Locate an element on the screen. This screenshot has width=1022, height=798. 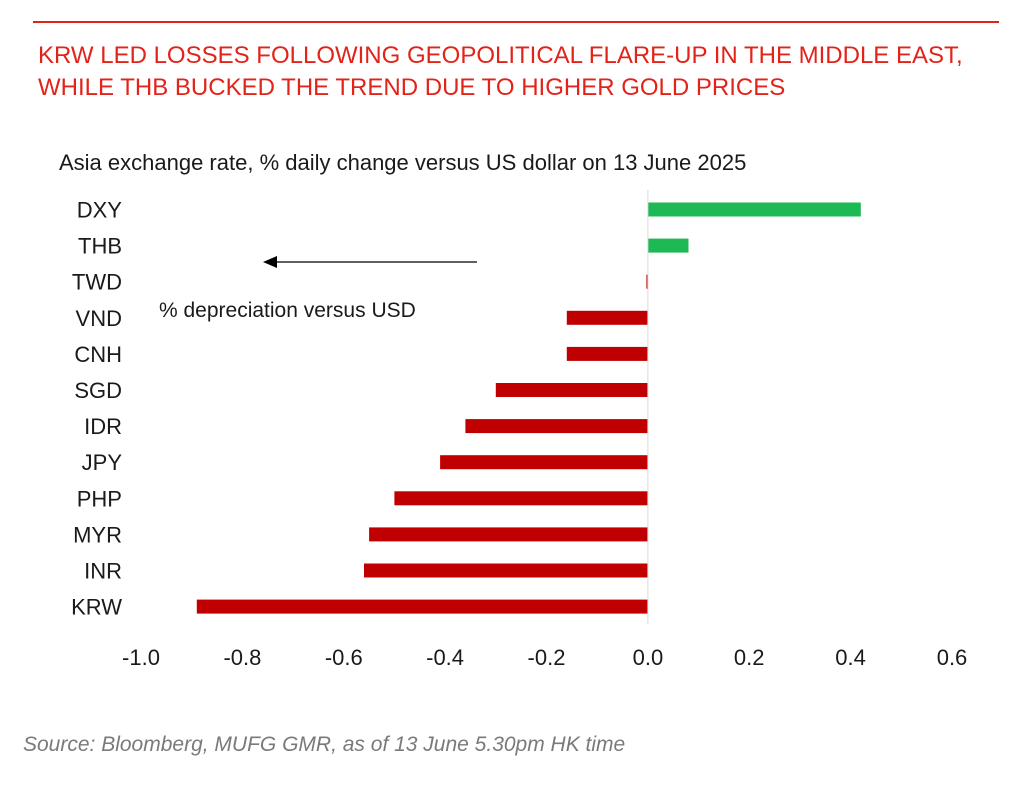
x-axis-ticks: -1.0 -0.8 -0.6 -0.4 -0.2 0.0 0.2 0.4 0.6 is located at coordinates (544, 657).